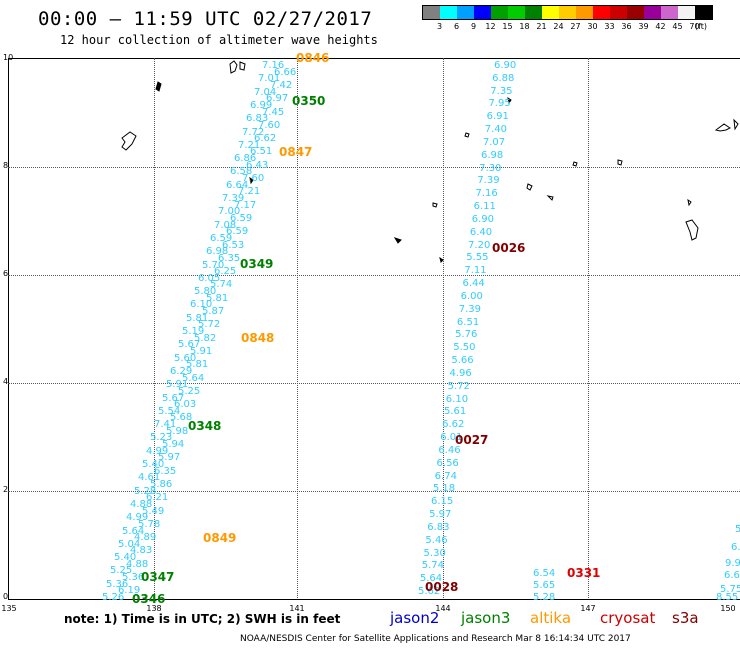 This screenshot has height=650, width=740. Describe the element at coordinates (677, 26) in the screenshot. I see `color-scale-label: 45` at that location.